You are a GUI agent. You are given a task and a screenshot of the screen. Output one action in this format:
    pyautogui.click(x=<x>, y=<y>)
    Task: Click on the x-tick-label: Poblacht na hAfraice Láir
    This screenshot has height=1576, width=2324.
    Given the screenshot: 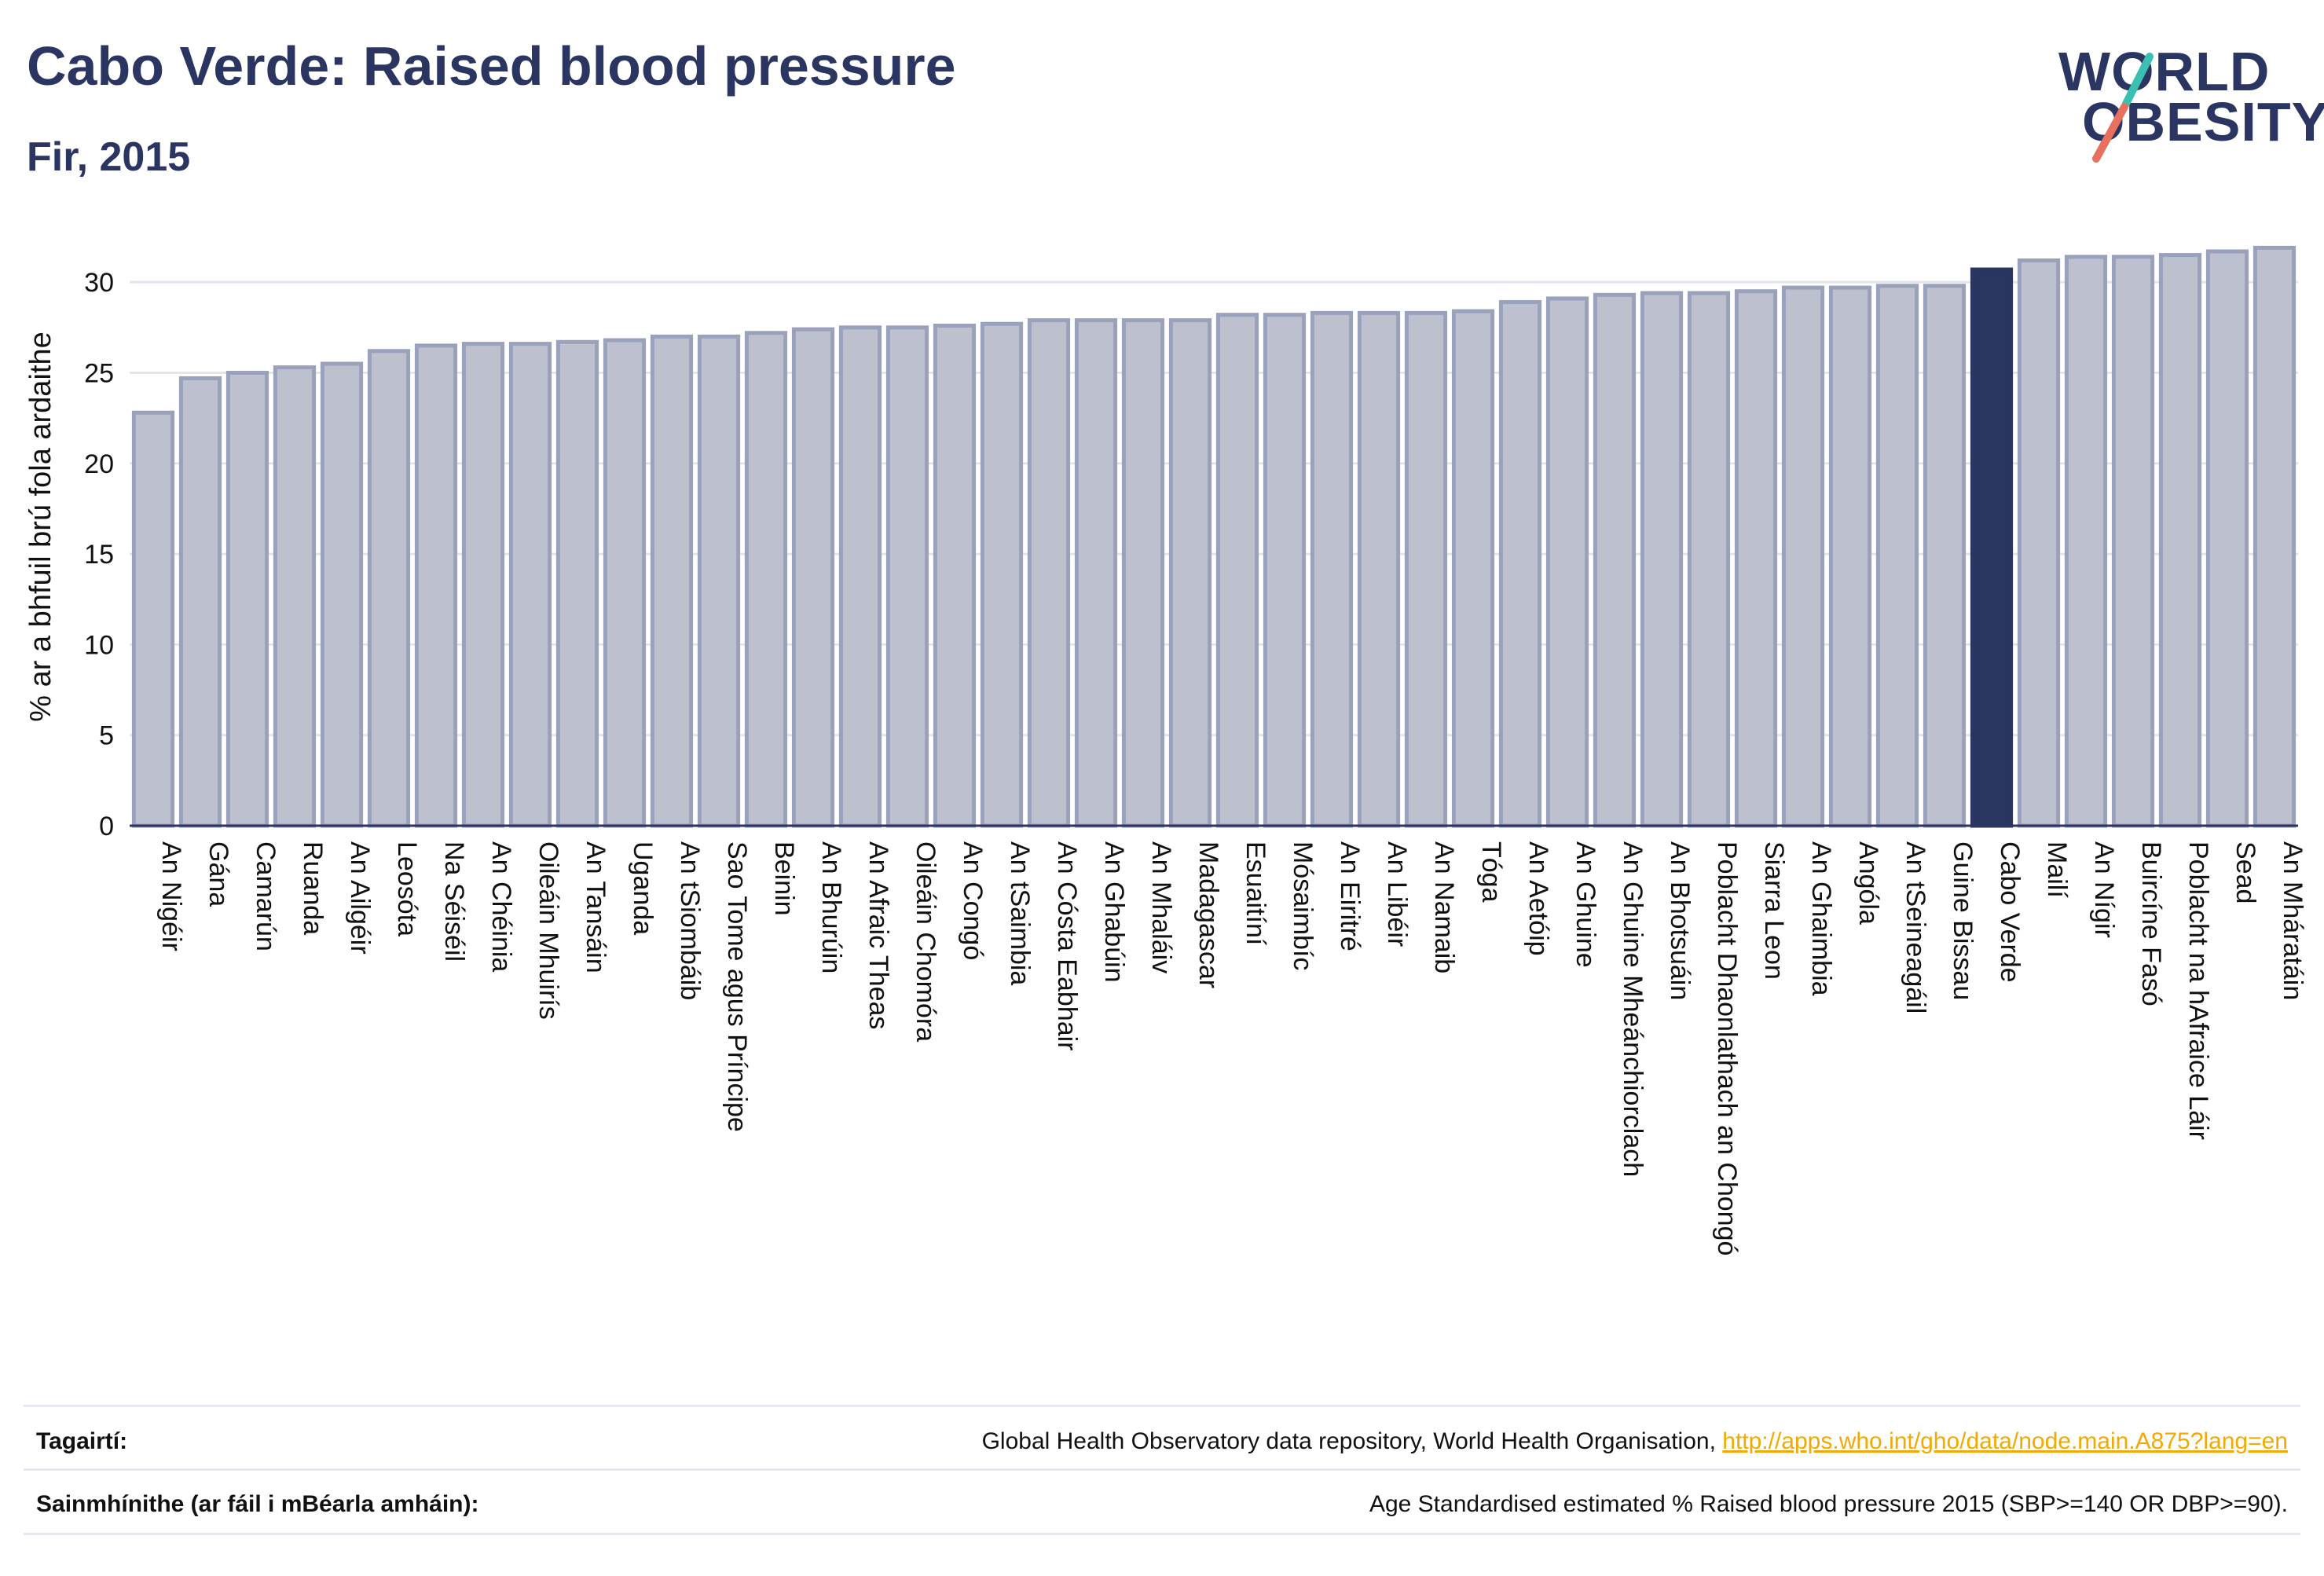 What is the action you would take?
    pyautogui.click(x=2198, y=990)
    